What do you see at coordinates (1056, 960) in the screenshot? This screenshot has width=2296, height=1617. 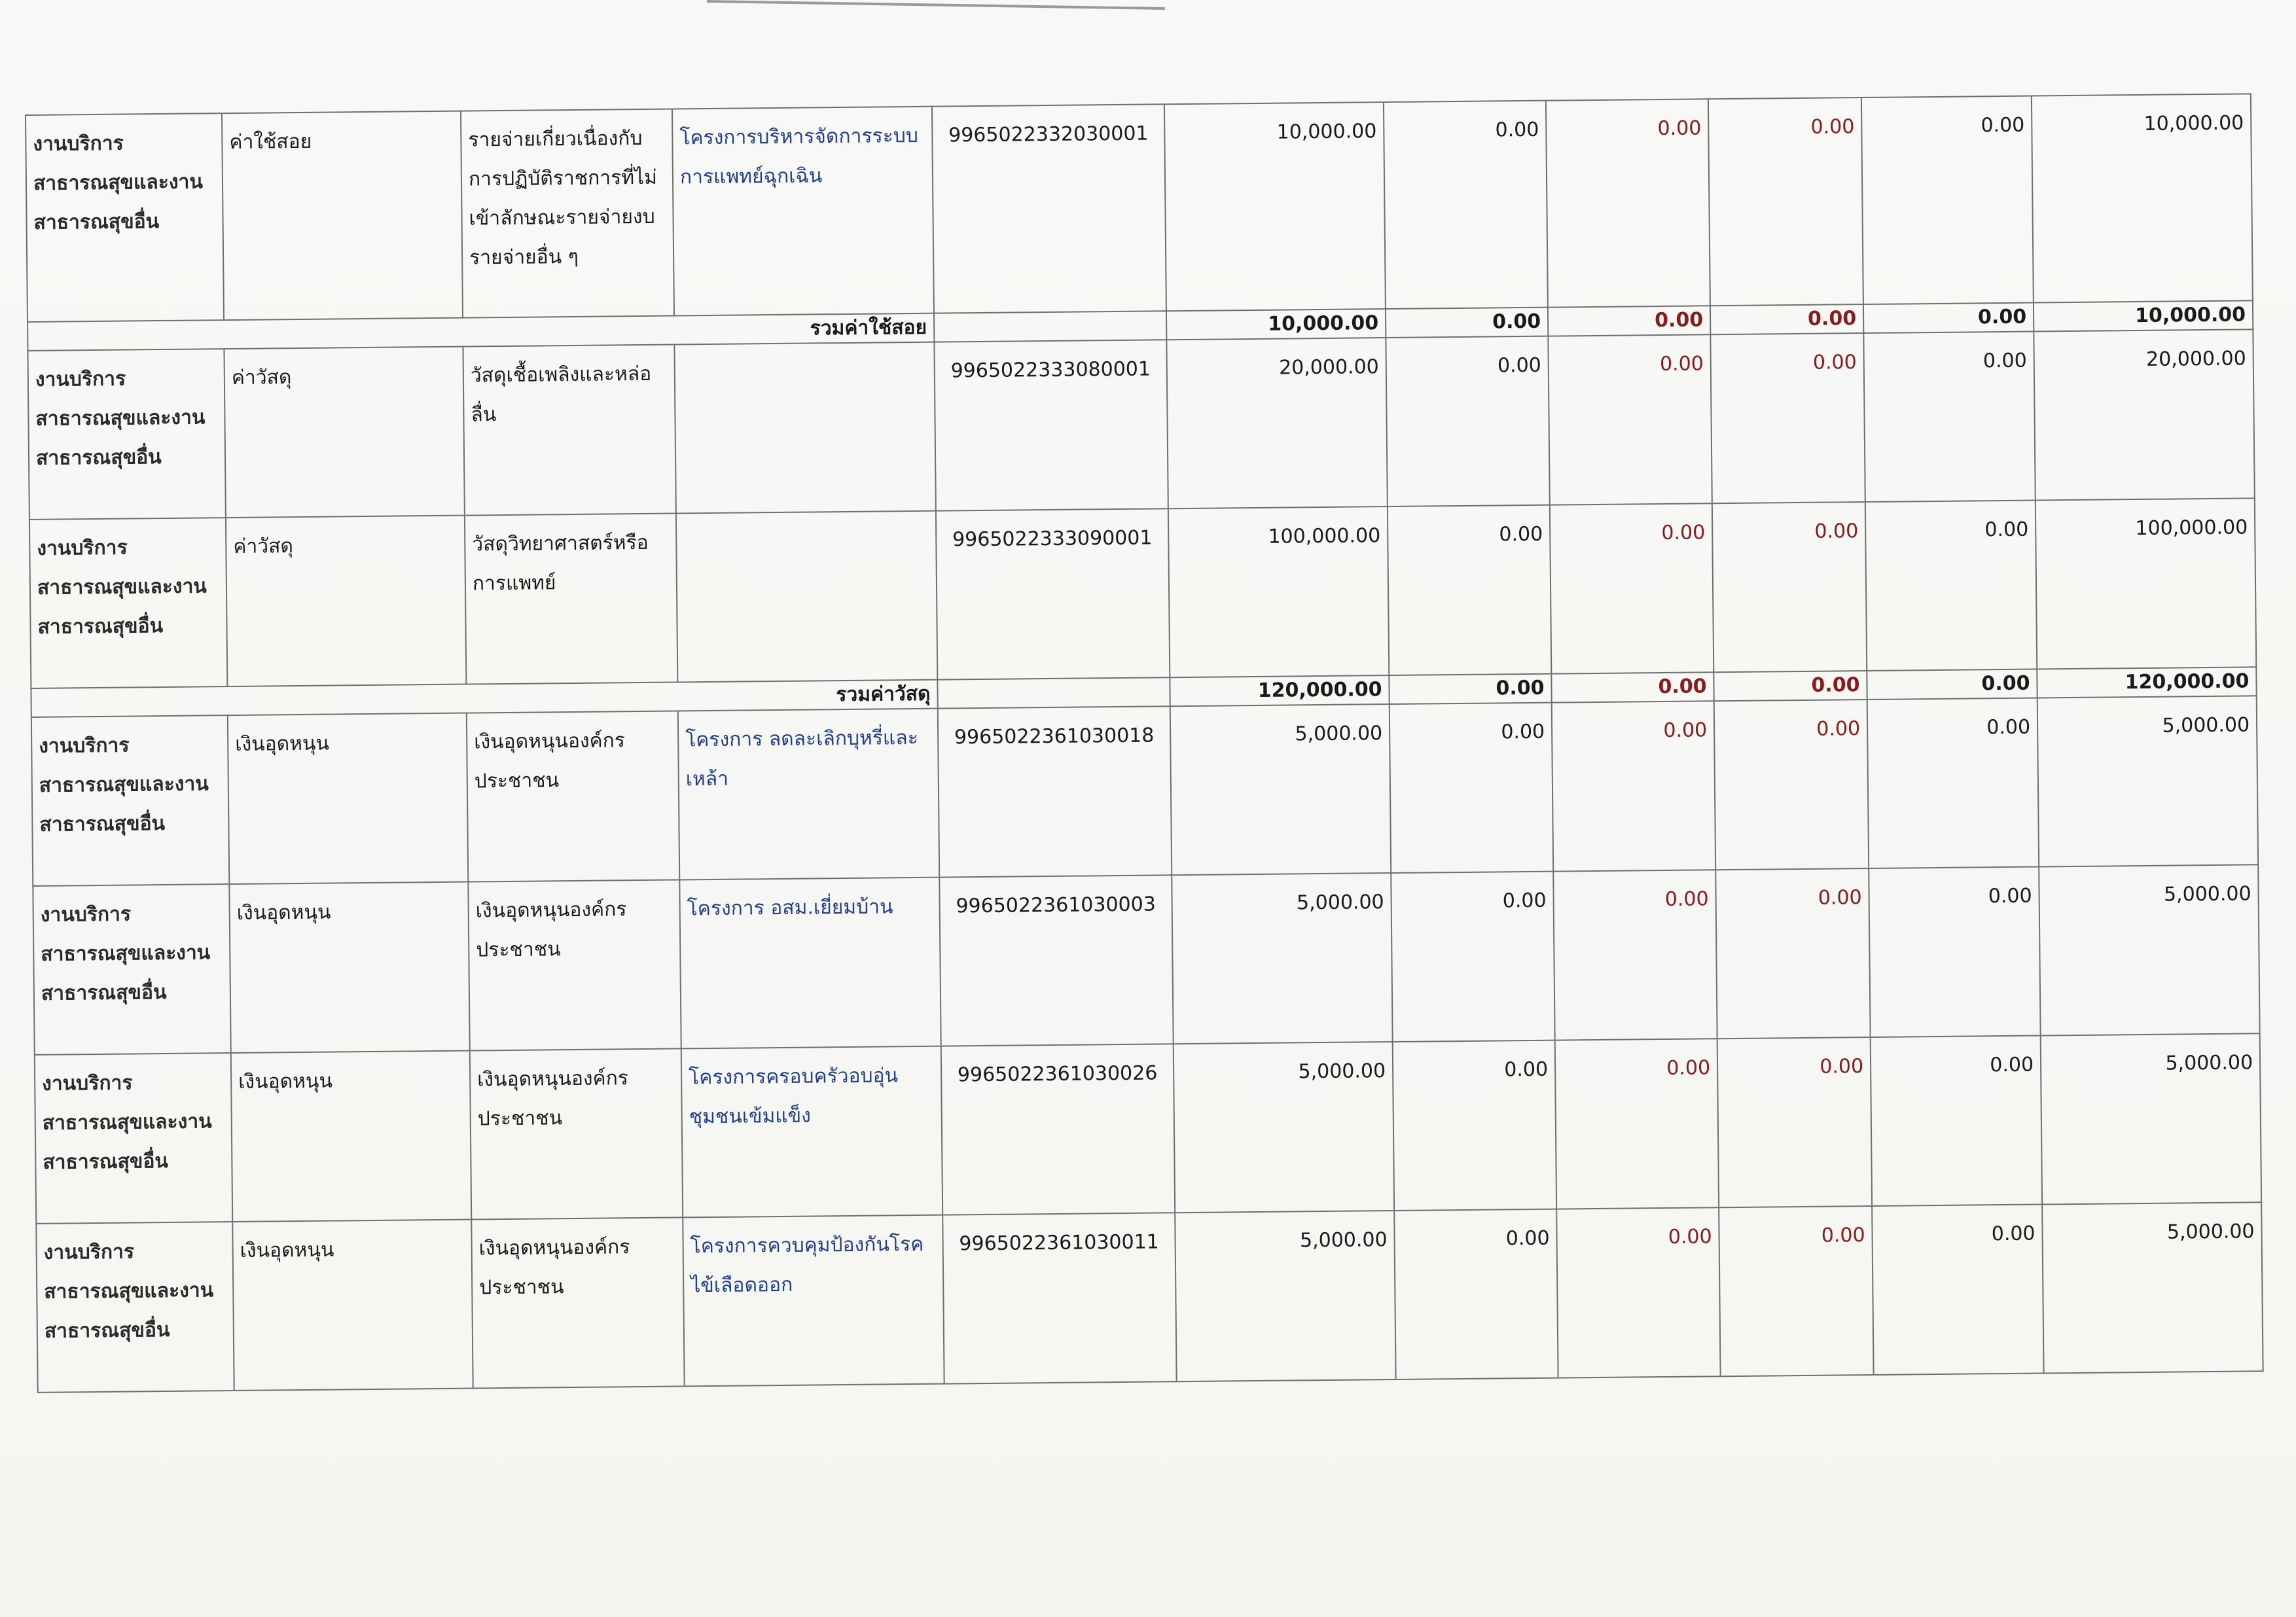 I see `code-cell: 9965022361030003` at bounding box center [1056, 960].